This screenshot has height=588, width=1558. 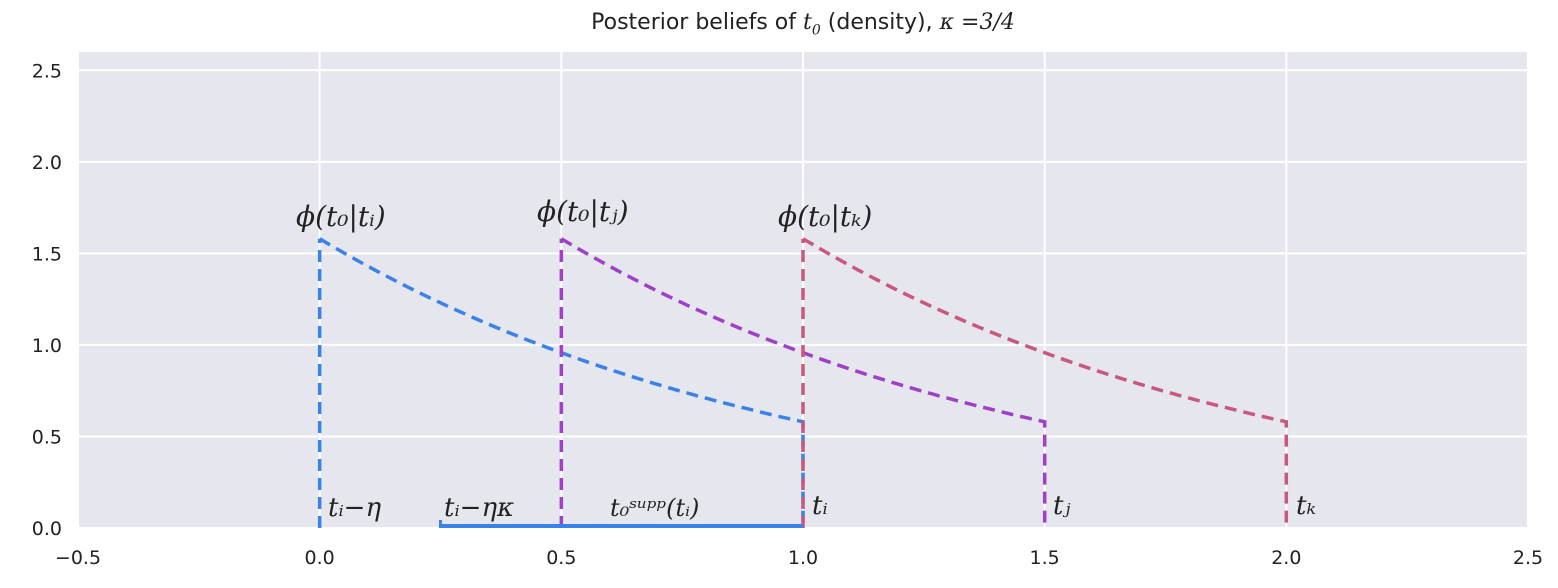 I want to click on x-tick-label: 1.0, so click(x=803, y=558).